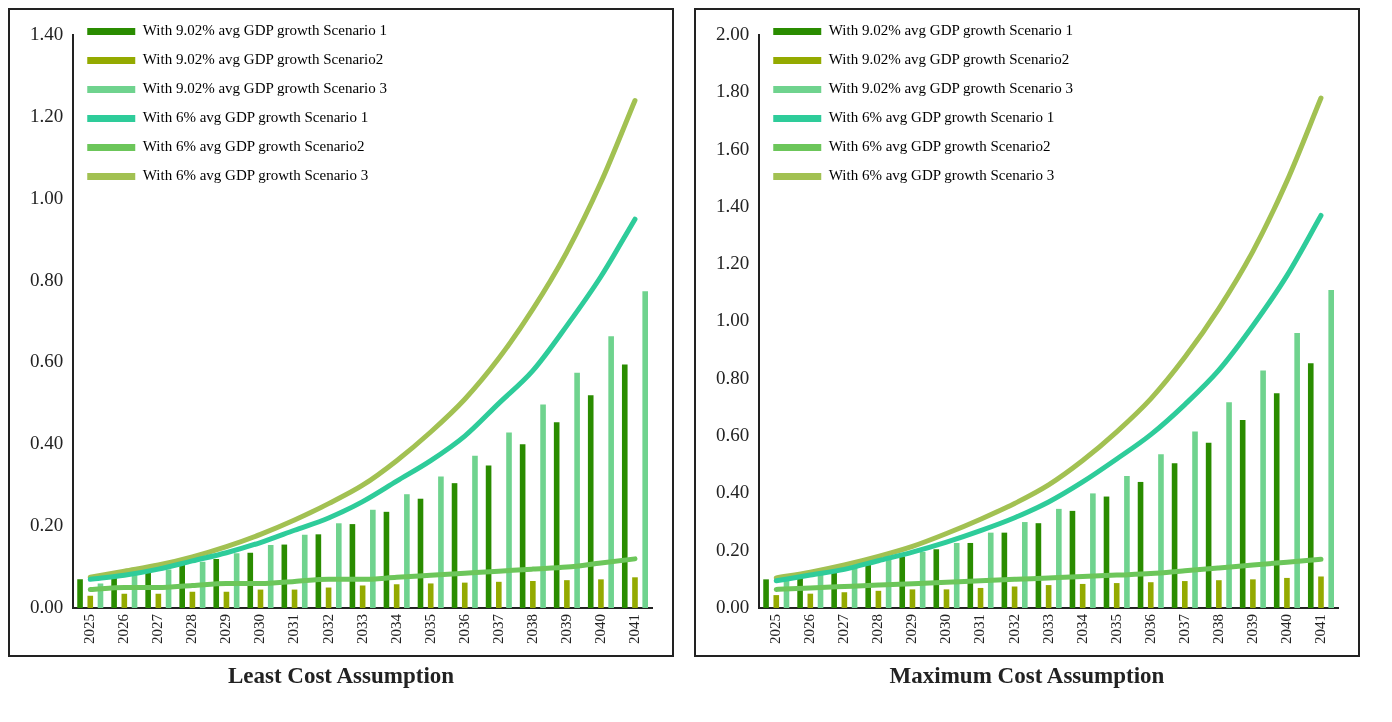 This screenshot has width=1392, height=722. What do you see at coordinates (733, 148) in the screenshot?
I see `y-tick-label: 1.60` at bounding box center [733, 148].